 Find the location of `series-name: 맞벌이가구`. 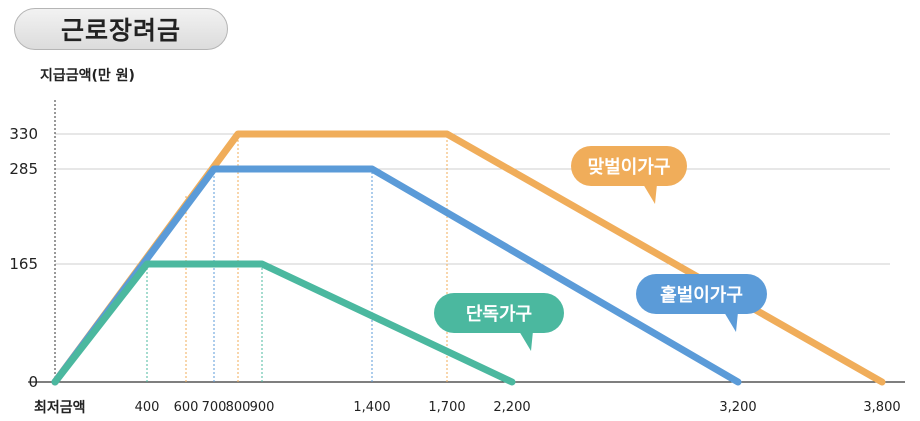

series-name: 맞벌이가구 is located at coordinates (629, 167).